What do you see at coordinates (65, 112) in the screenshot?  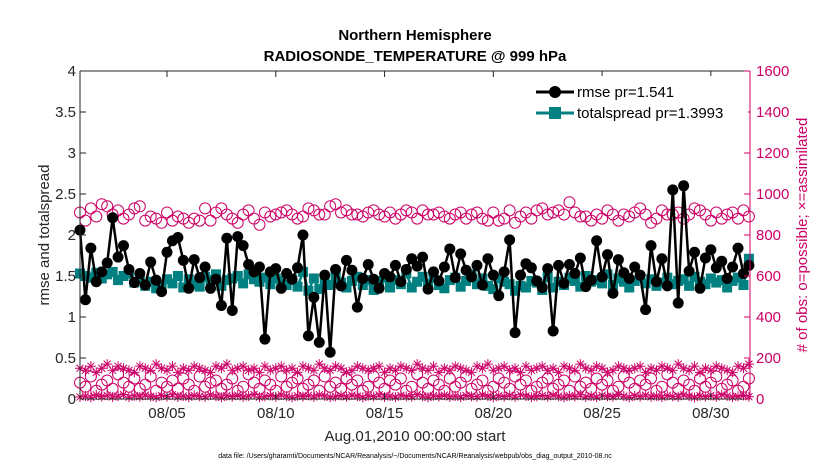 I see `y-tick-label: 3.5` at bounding box center [65, 112].